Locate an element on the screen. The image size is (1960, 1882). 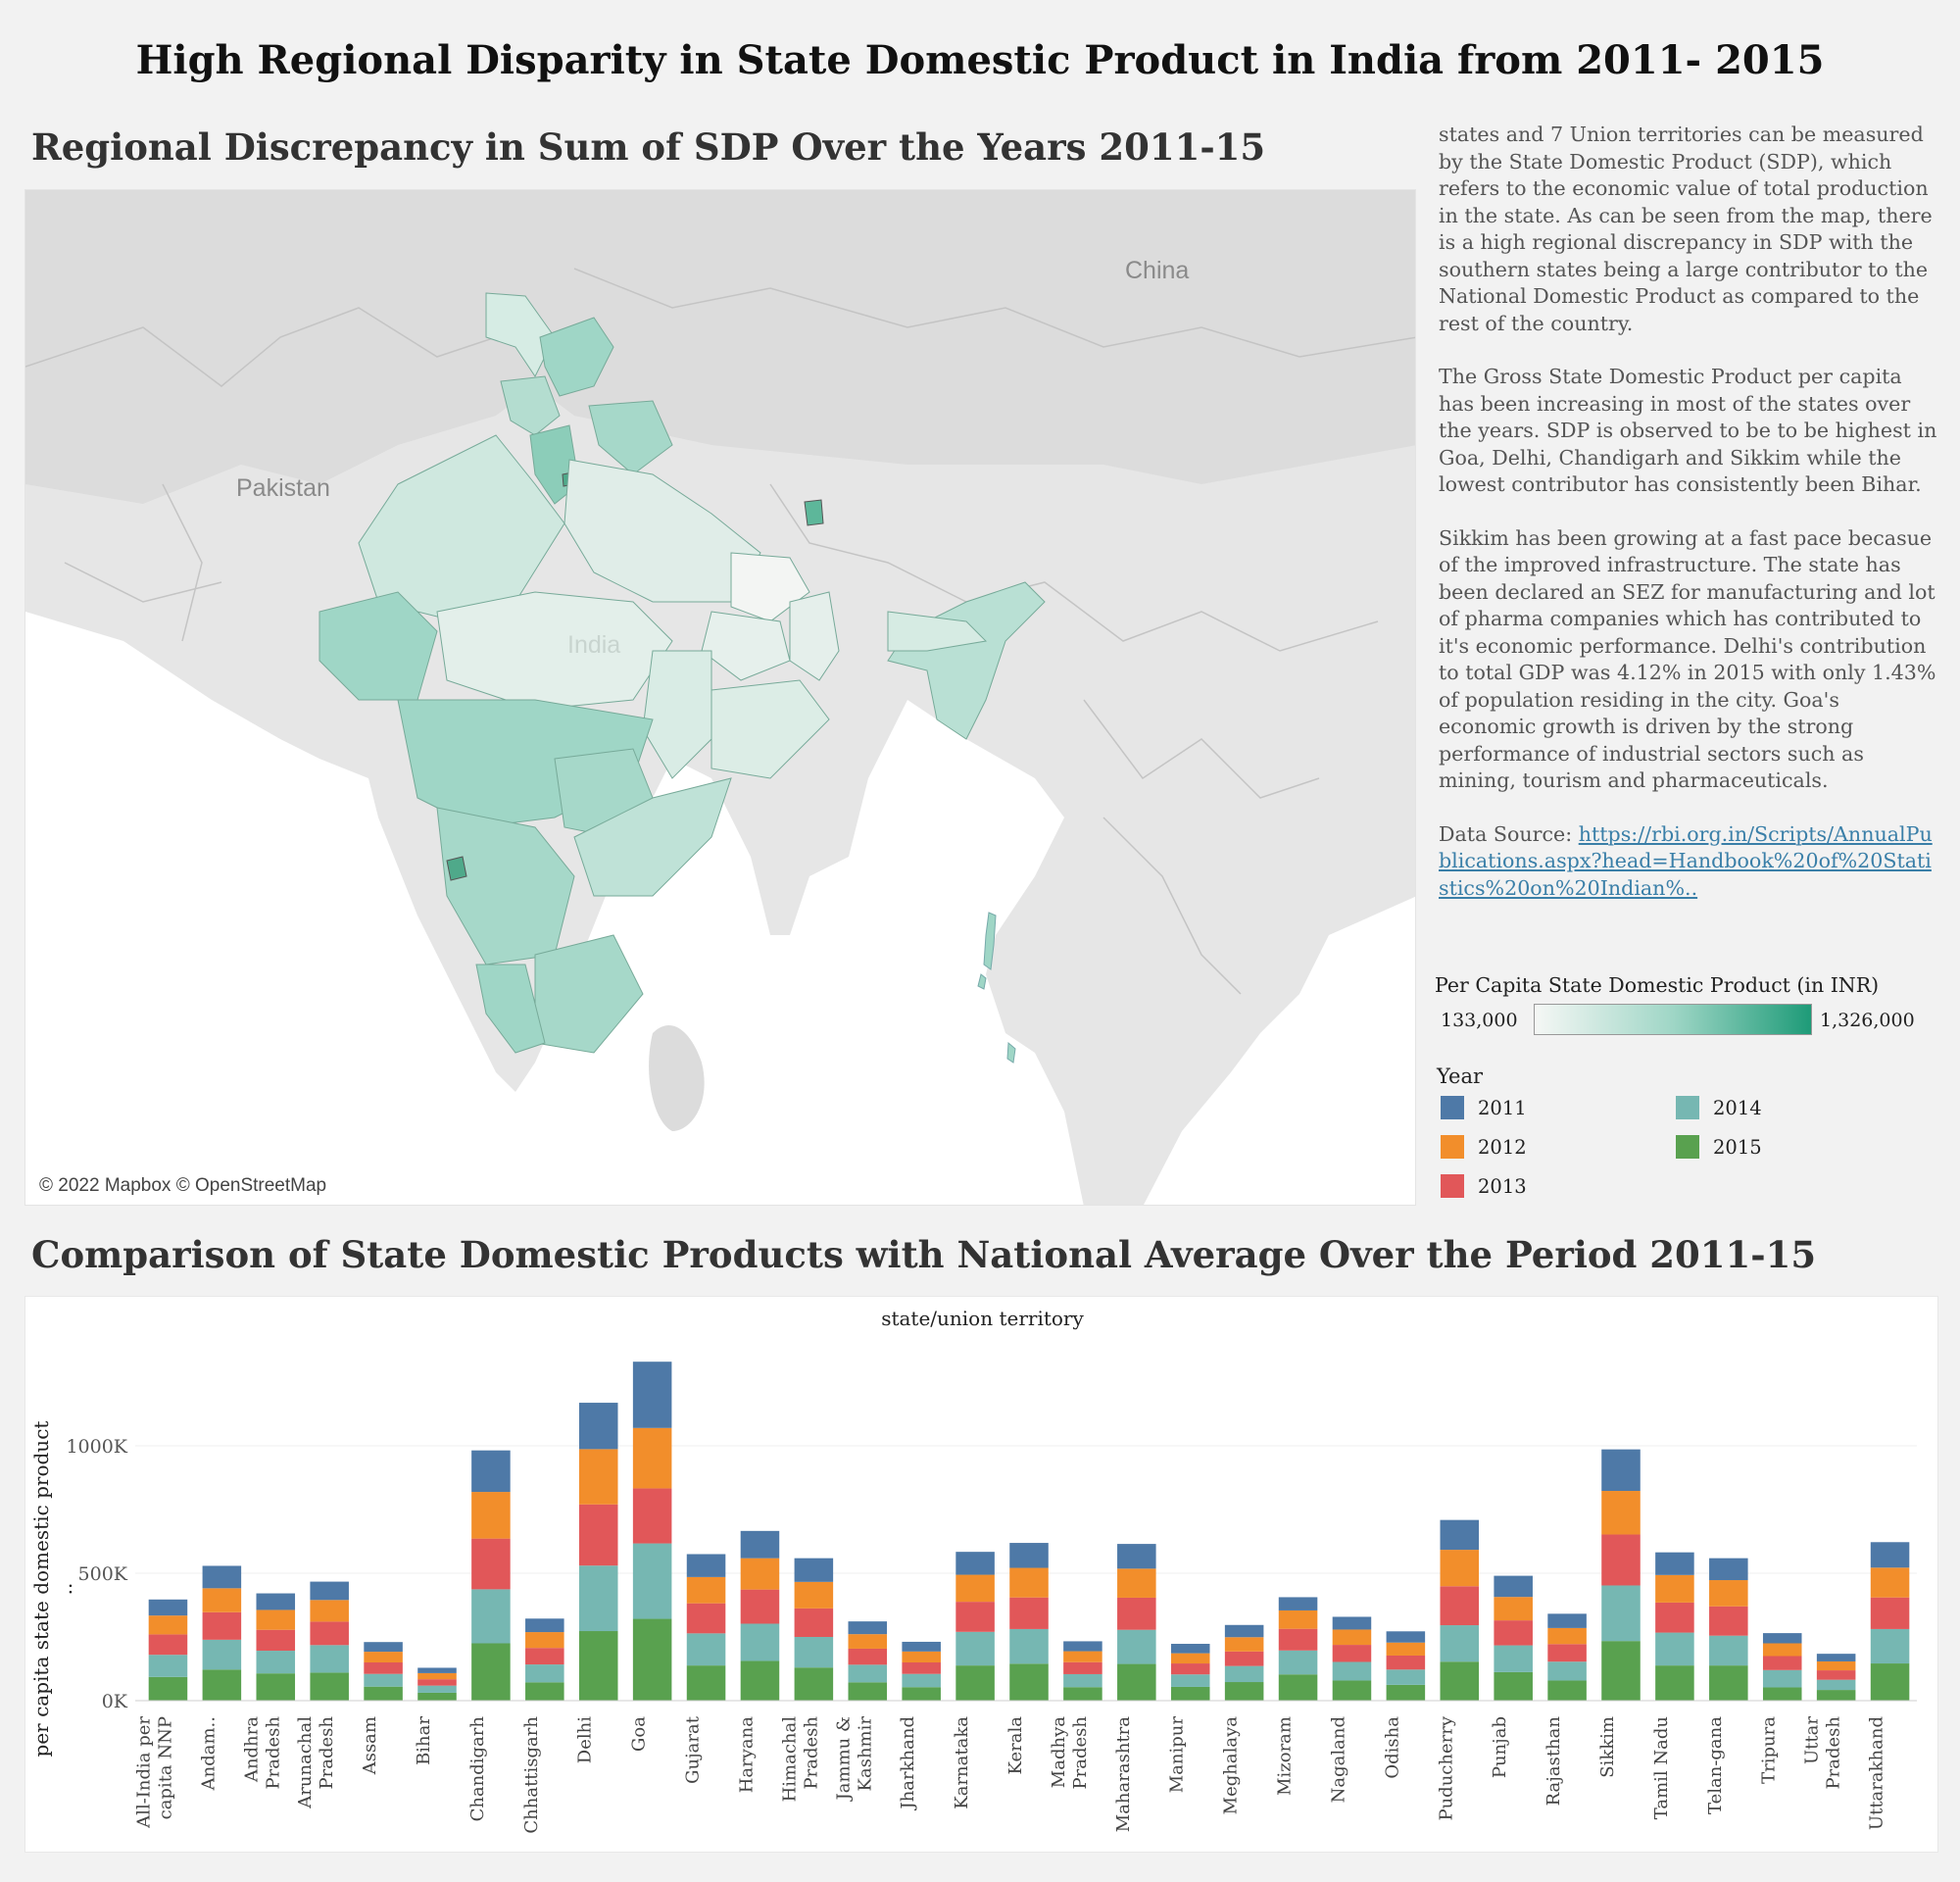
x-tick-label: Manipur is located at coordinates (1177, 1755).